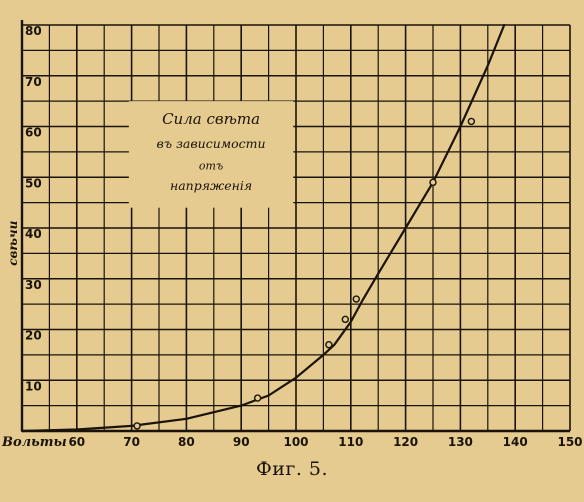 This screenshot has height=502, width=584. Describe the element at coordinates (292, 469) in the screenshot. I see `figure-caption: Фиг. 5.` at that location.